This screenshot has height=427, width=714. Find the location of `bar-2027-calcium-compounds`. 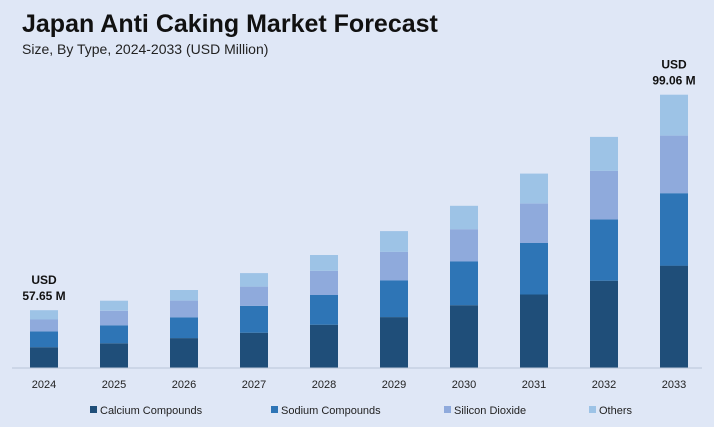

bar-2027-calcium-compounds is located at coordinates (254, 350).